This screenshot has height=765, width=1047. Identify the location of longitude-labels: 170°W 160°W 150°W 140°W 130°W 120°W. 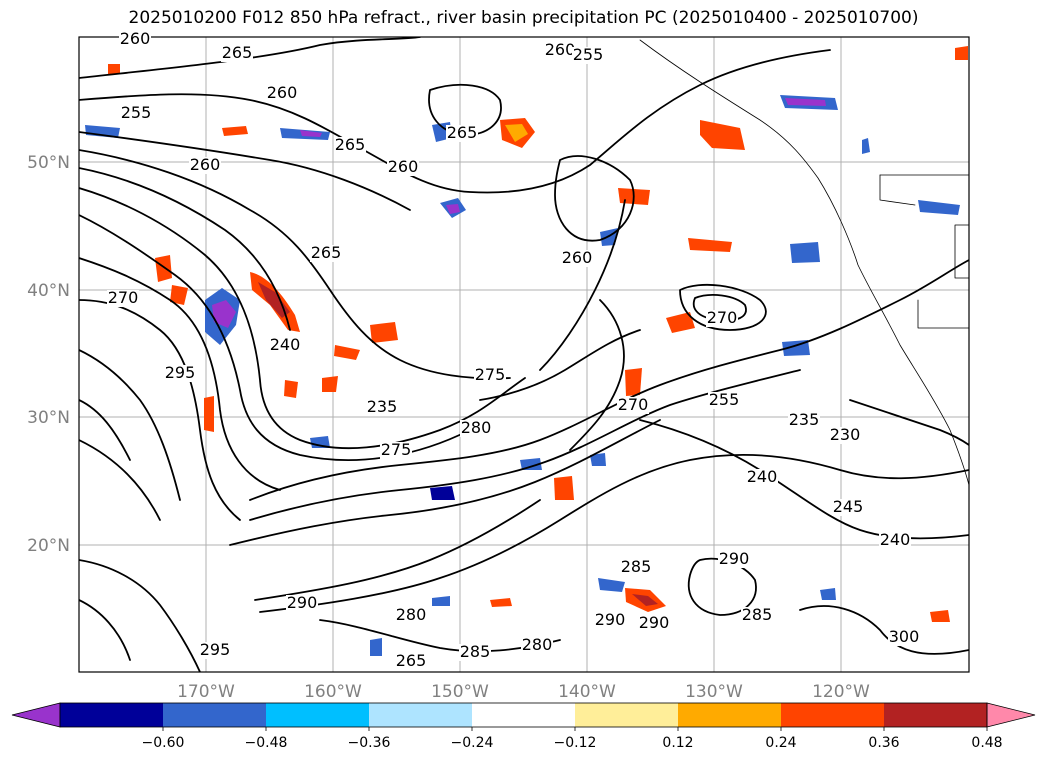
(523, 692).